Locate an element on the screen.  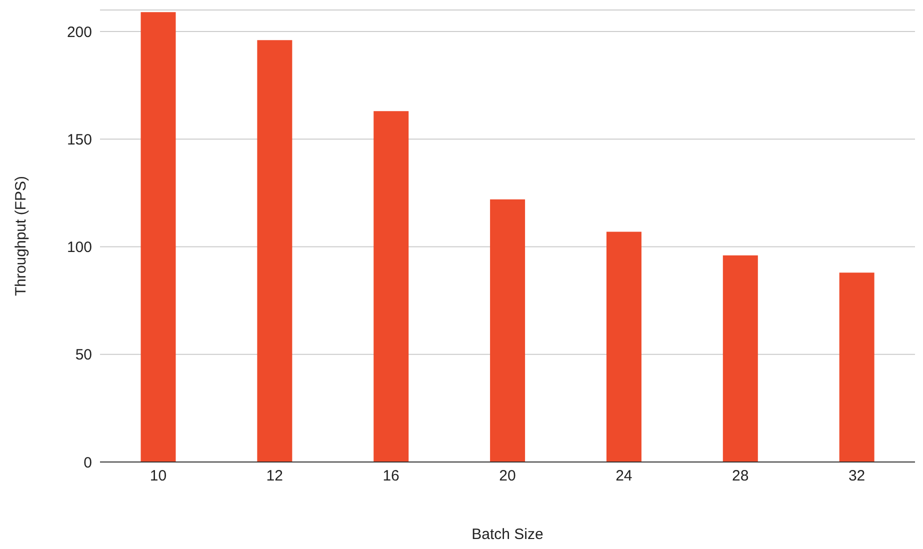
x-tick-label: 24 is located at coordinates (624, 476).